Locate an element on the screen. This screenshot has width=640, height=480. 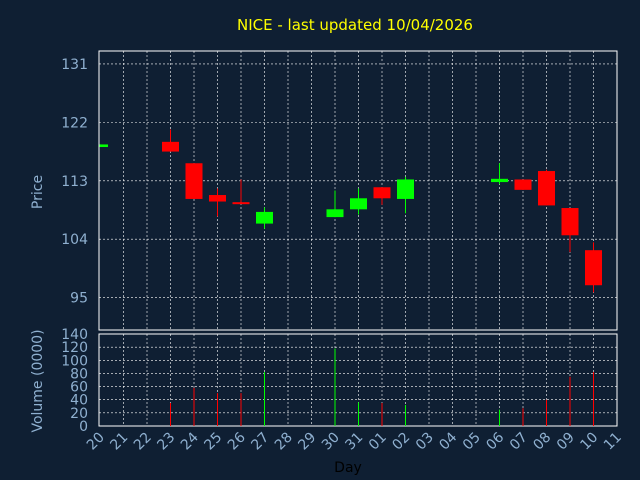
x-tick-label: 30 is located at coordinates (331, 442).